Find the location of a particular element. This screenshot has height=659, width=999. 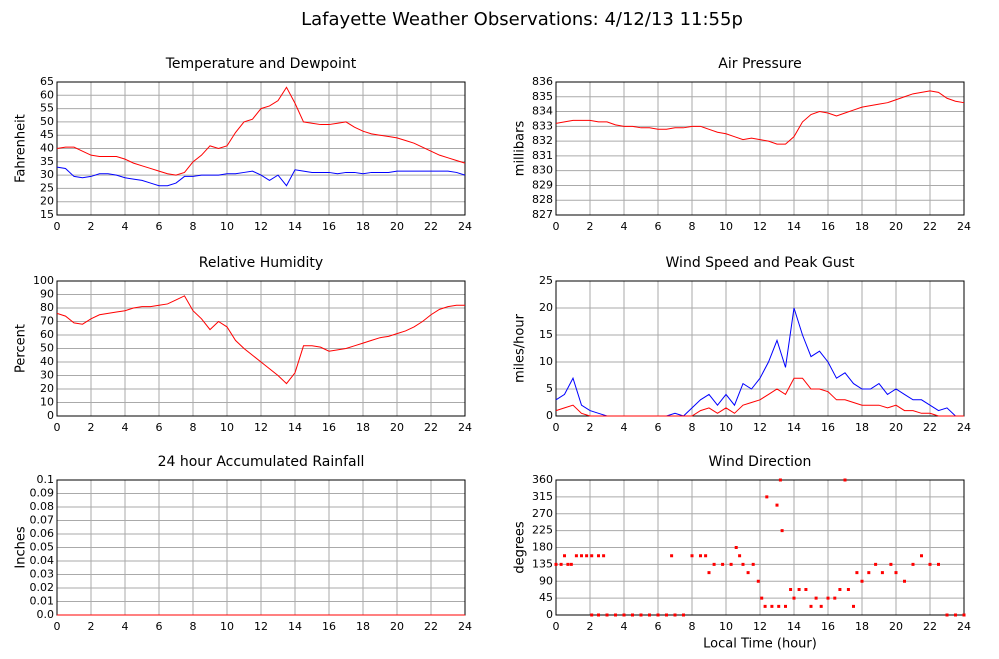

y-tick-label: 135 is located at coordinates (542, 563).